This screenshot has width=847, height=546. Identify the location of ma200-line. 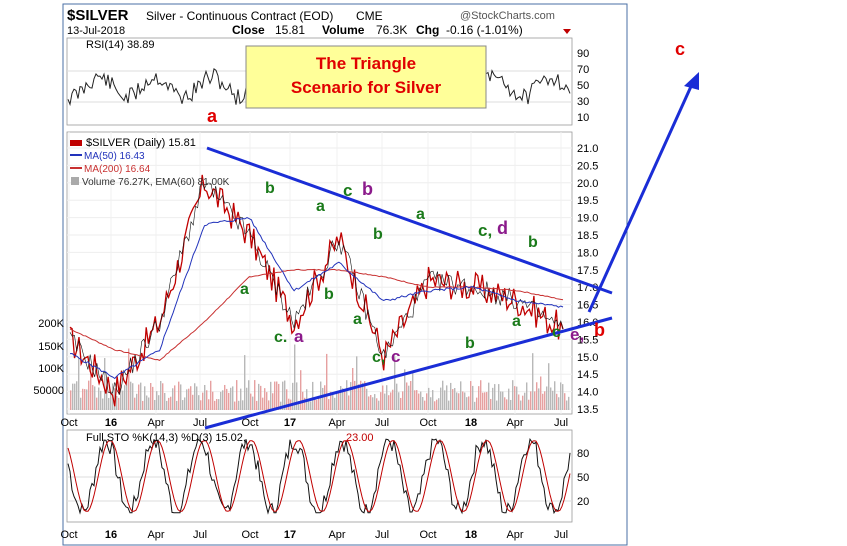
(316, 314).